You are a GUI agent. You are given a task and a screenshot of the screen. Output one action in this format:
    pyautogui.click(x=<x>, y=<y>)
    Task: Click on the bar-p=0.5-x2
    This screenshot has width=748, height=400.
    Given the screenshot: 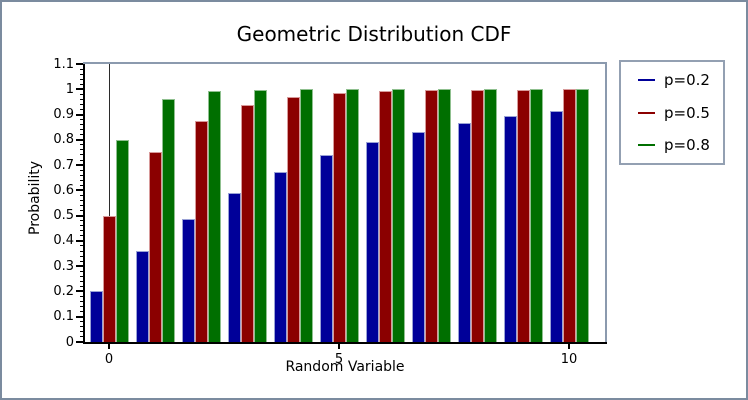 What is the action you would take?
    pyautogui.click(x=201, y=231)
    